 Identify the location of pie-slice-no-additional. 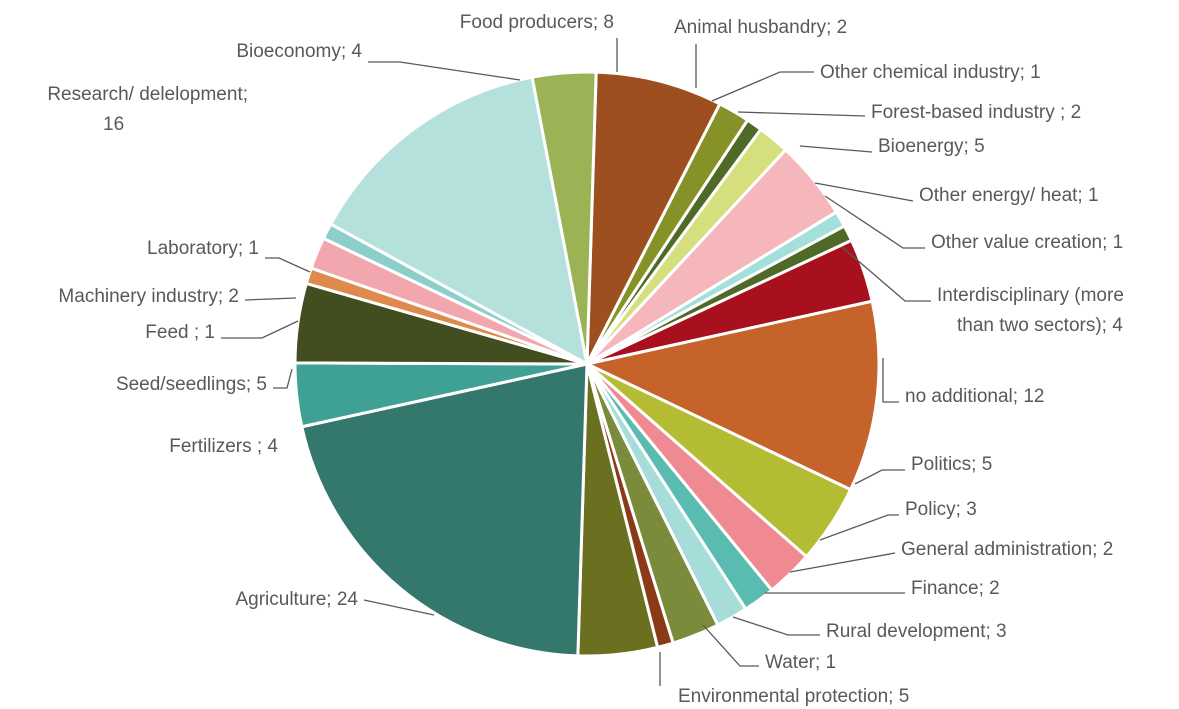
(733, 395).